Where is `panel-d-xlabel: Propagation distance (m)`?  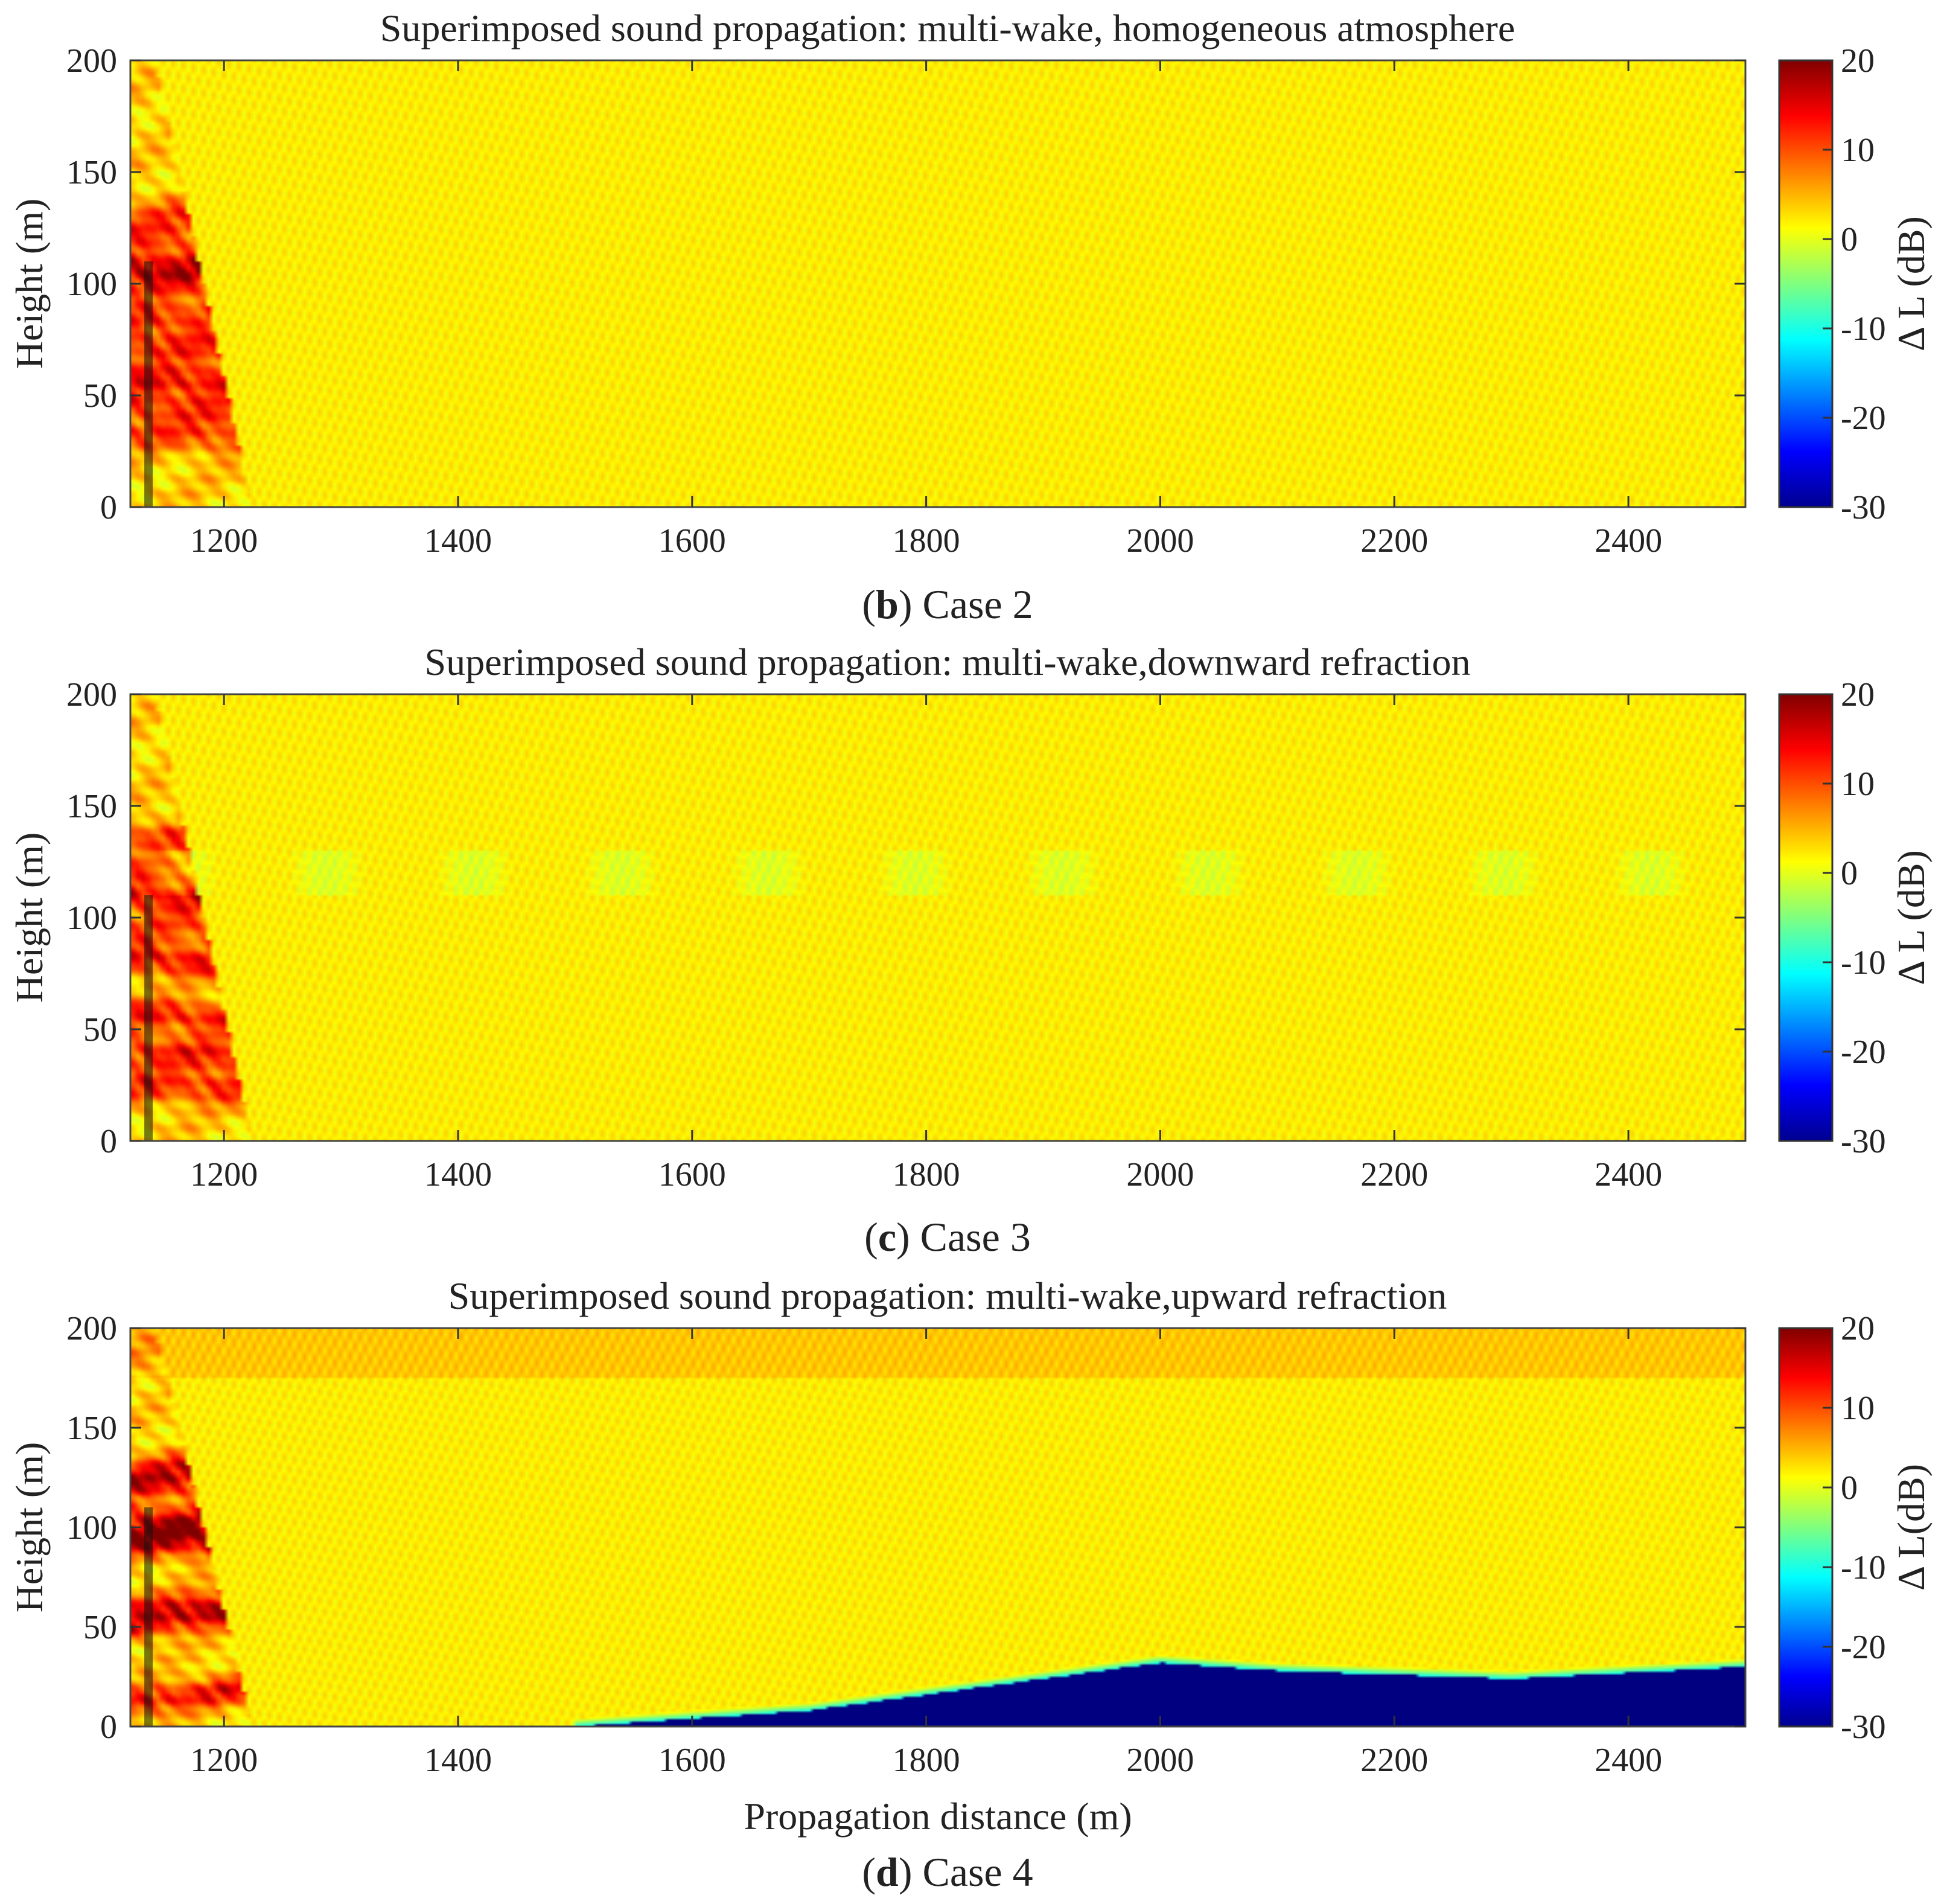 panel-d-xlabel: Propagation distance (m) is located at coordinates (938, 1817).